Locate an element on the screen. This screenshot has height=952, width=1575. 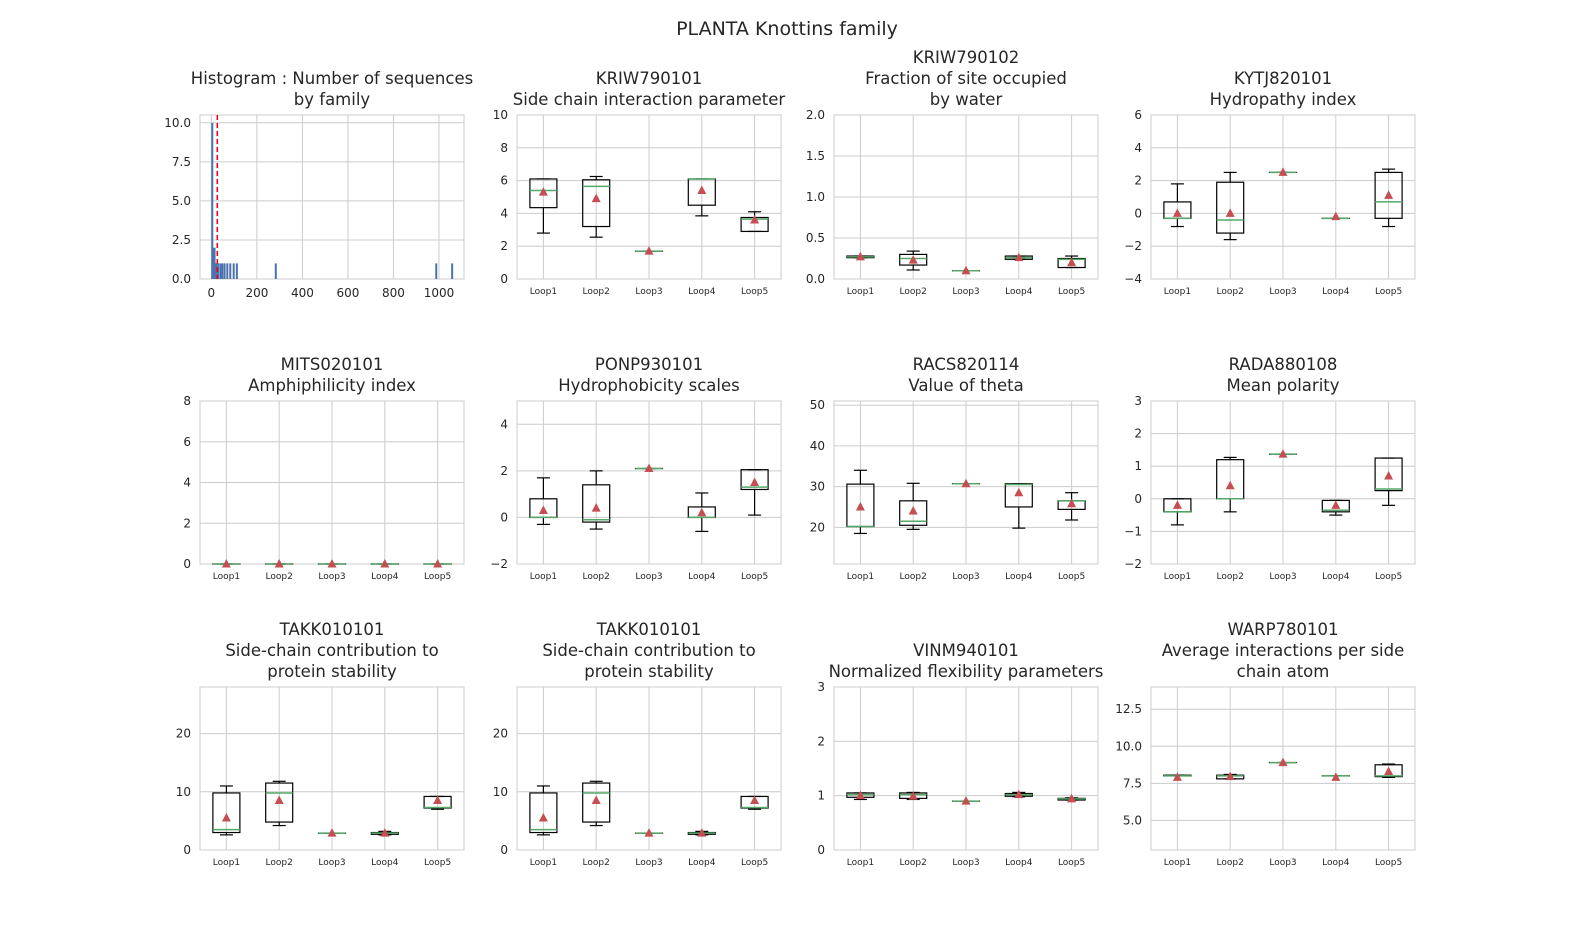
y-tick-label: 50 is located at coordinates (817, 405).